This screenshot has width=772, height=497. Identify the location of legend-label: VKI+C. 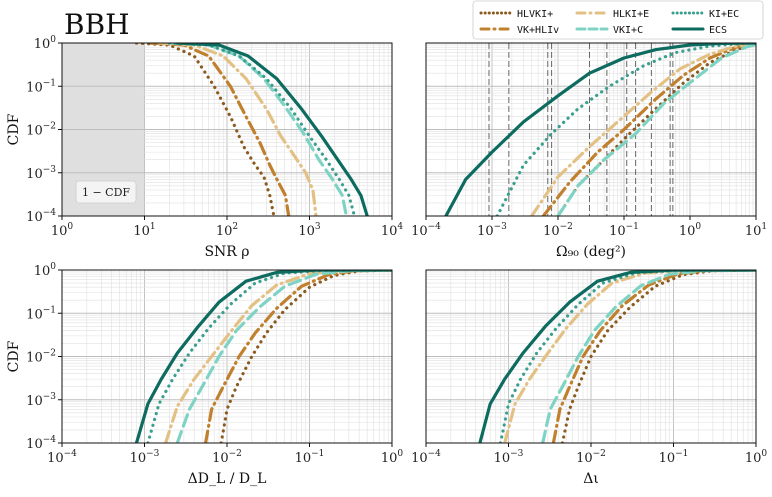
(628, 30).